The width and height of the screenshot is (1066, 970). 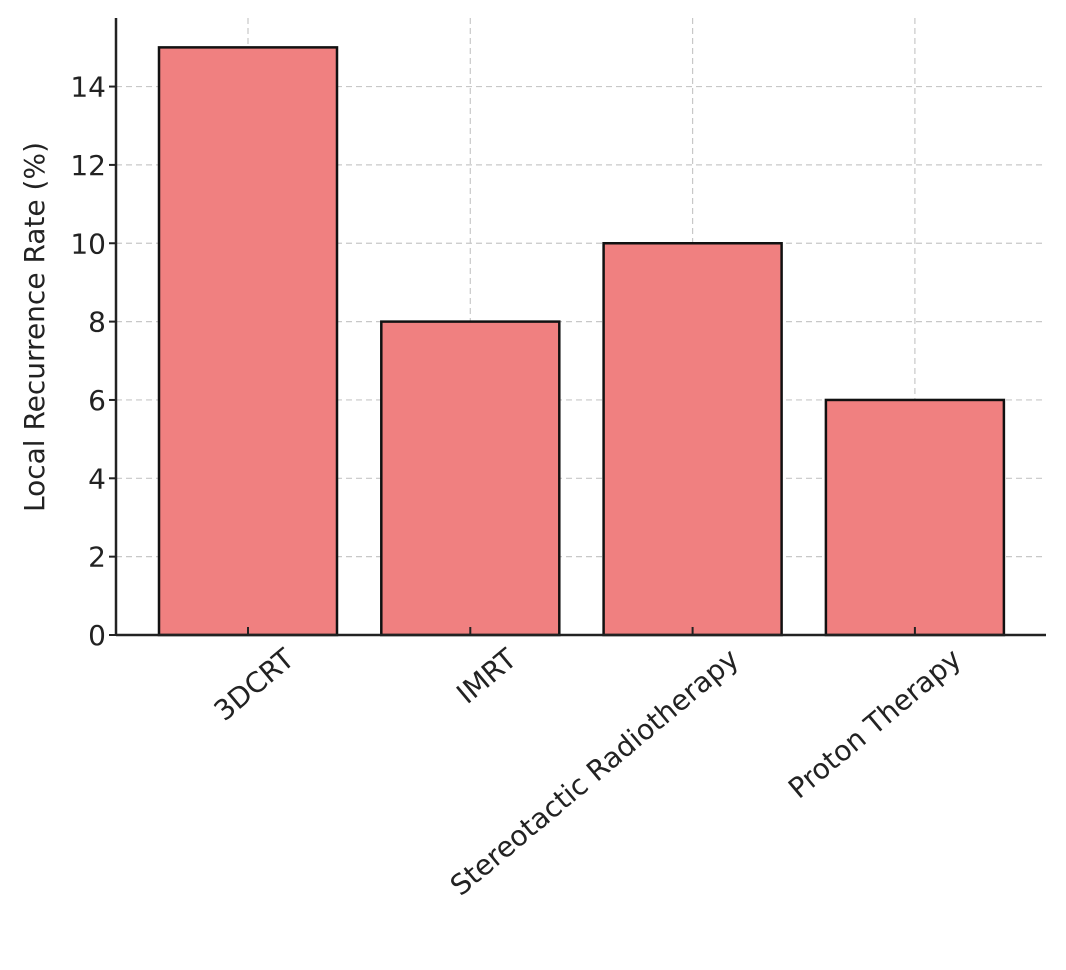 What do you see at coordinates (486, 676) in the screenshot?
I see `x-tick-label: IMRT` at bounding box center [486, 676].